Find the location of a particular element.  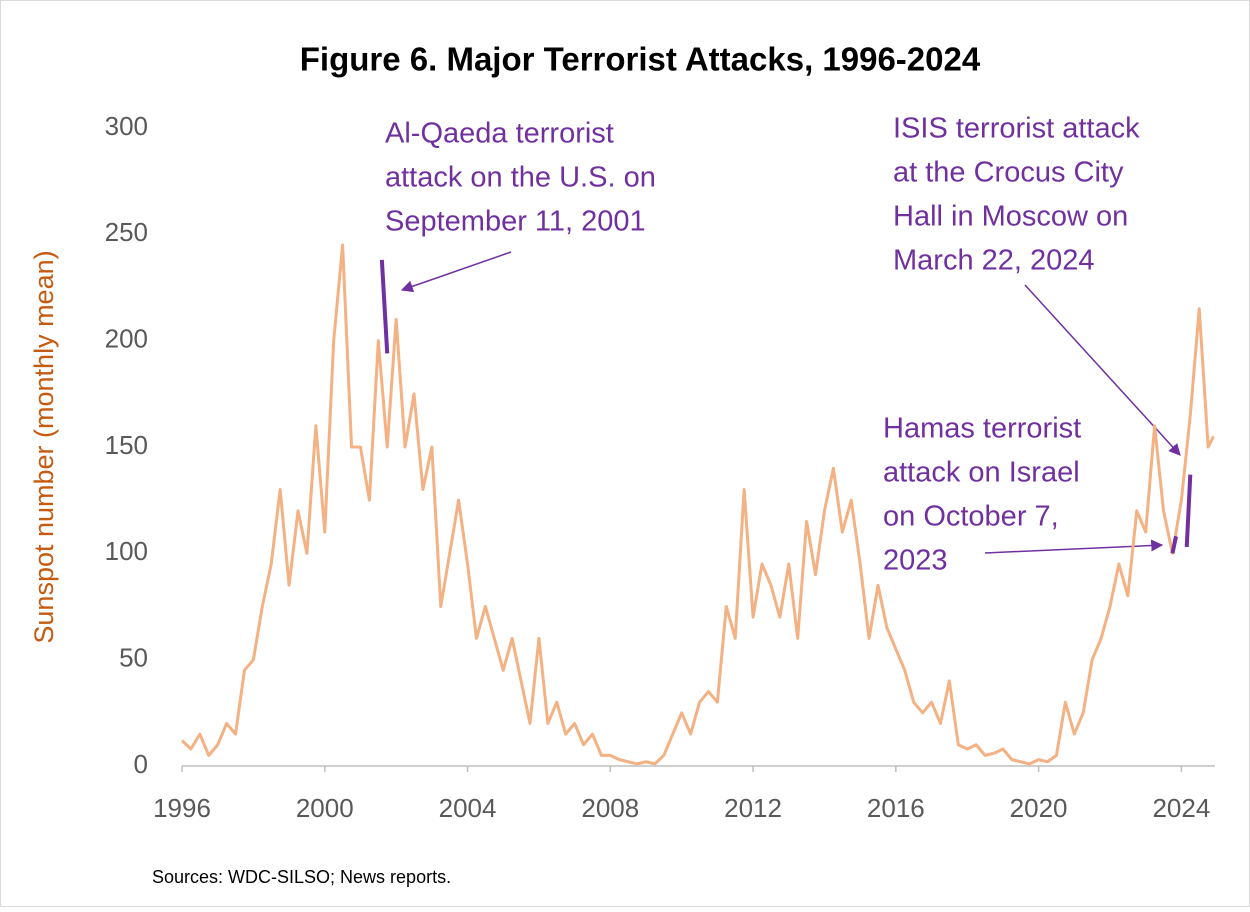

y-tick-label: 200 is located at coordinates (126, 339).